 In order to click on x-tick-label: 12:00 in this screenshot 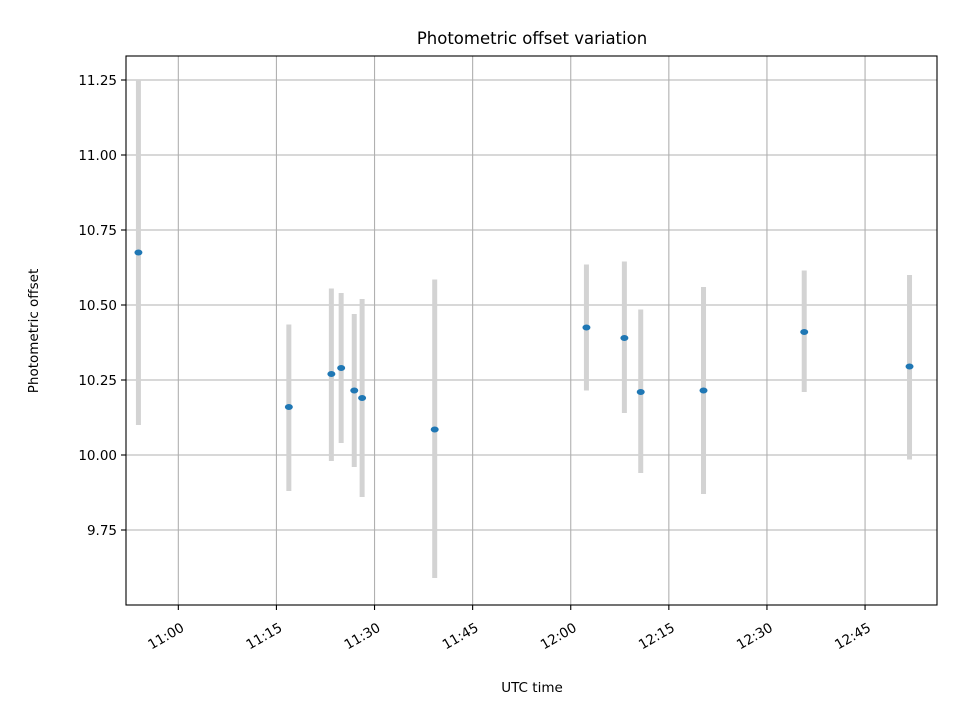, I will do `click(559, 636)`.